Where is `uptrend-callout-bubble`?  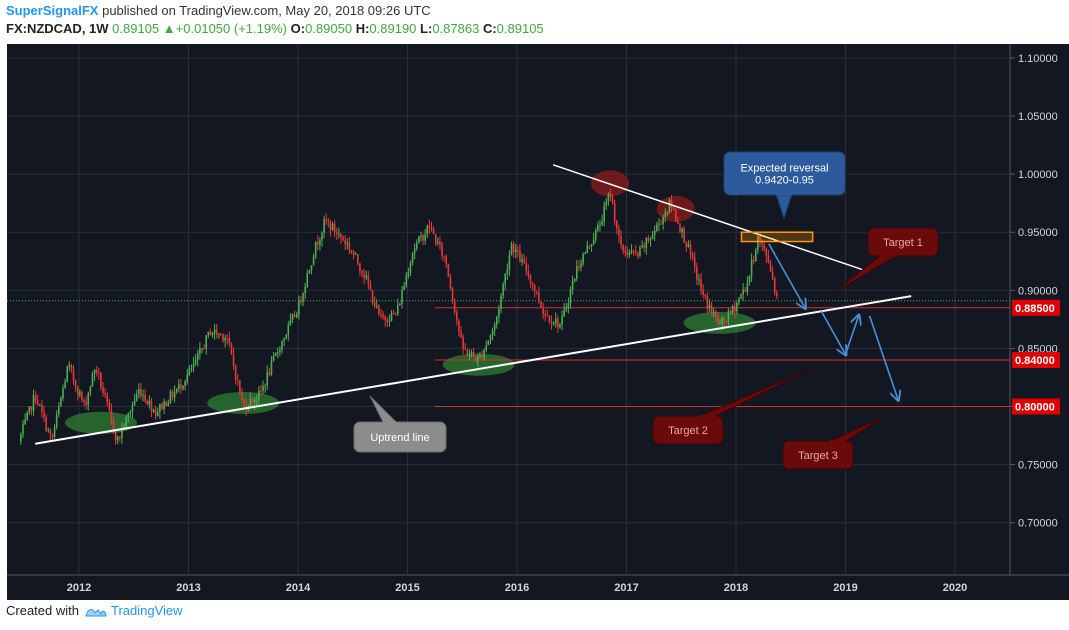 uptrend-callout-bubble is located at coordinates (400, 437).